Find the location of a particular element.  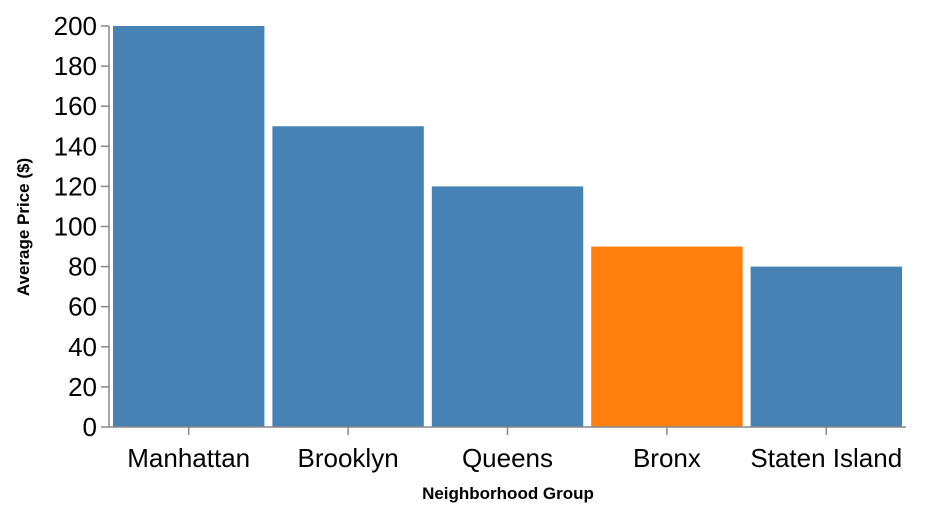

y-tick-label: 140 is located at coordinates (75, 146).